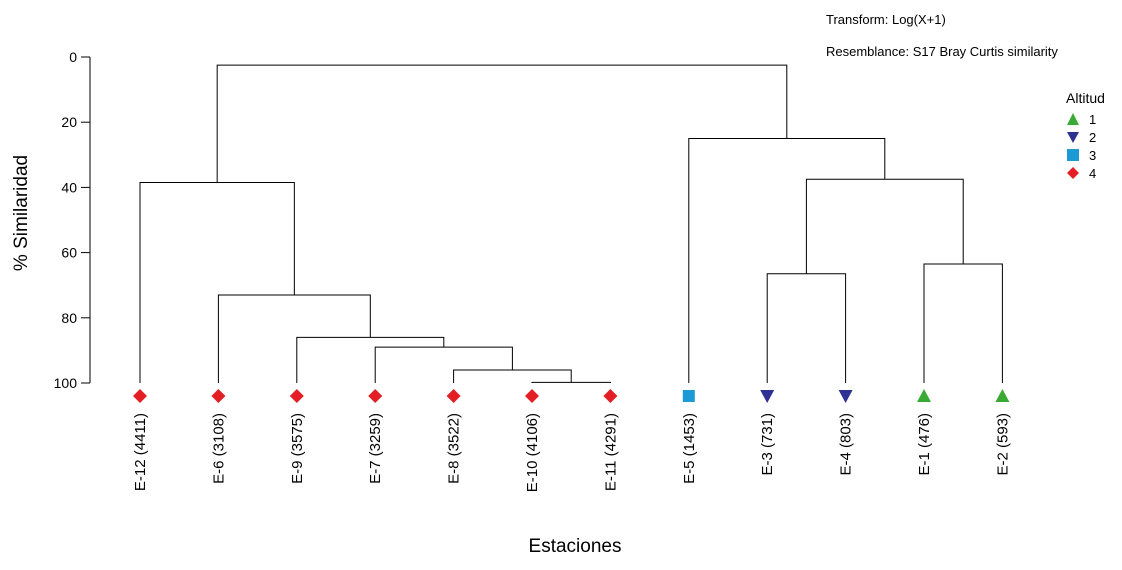 This screenshot has height=570, width=1122. I want to click on y-axis-title: % Similaridad, so click(21, 213).